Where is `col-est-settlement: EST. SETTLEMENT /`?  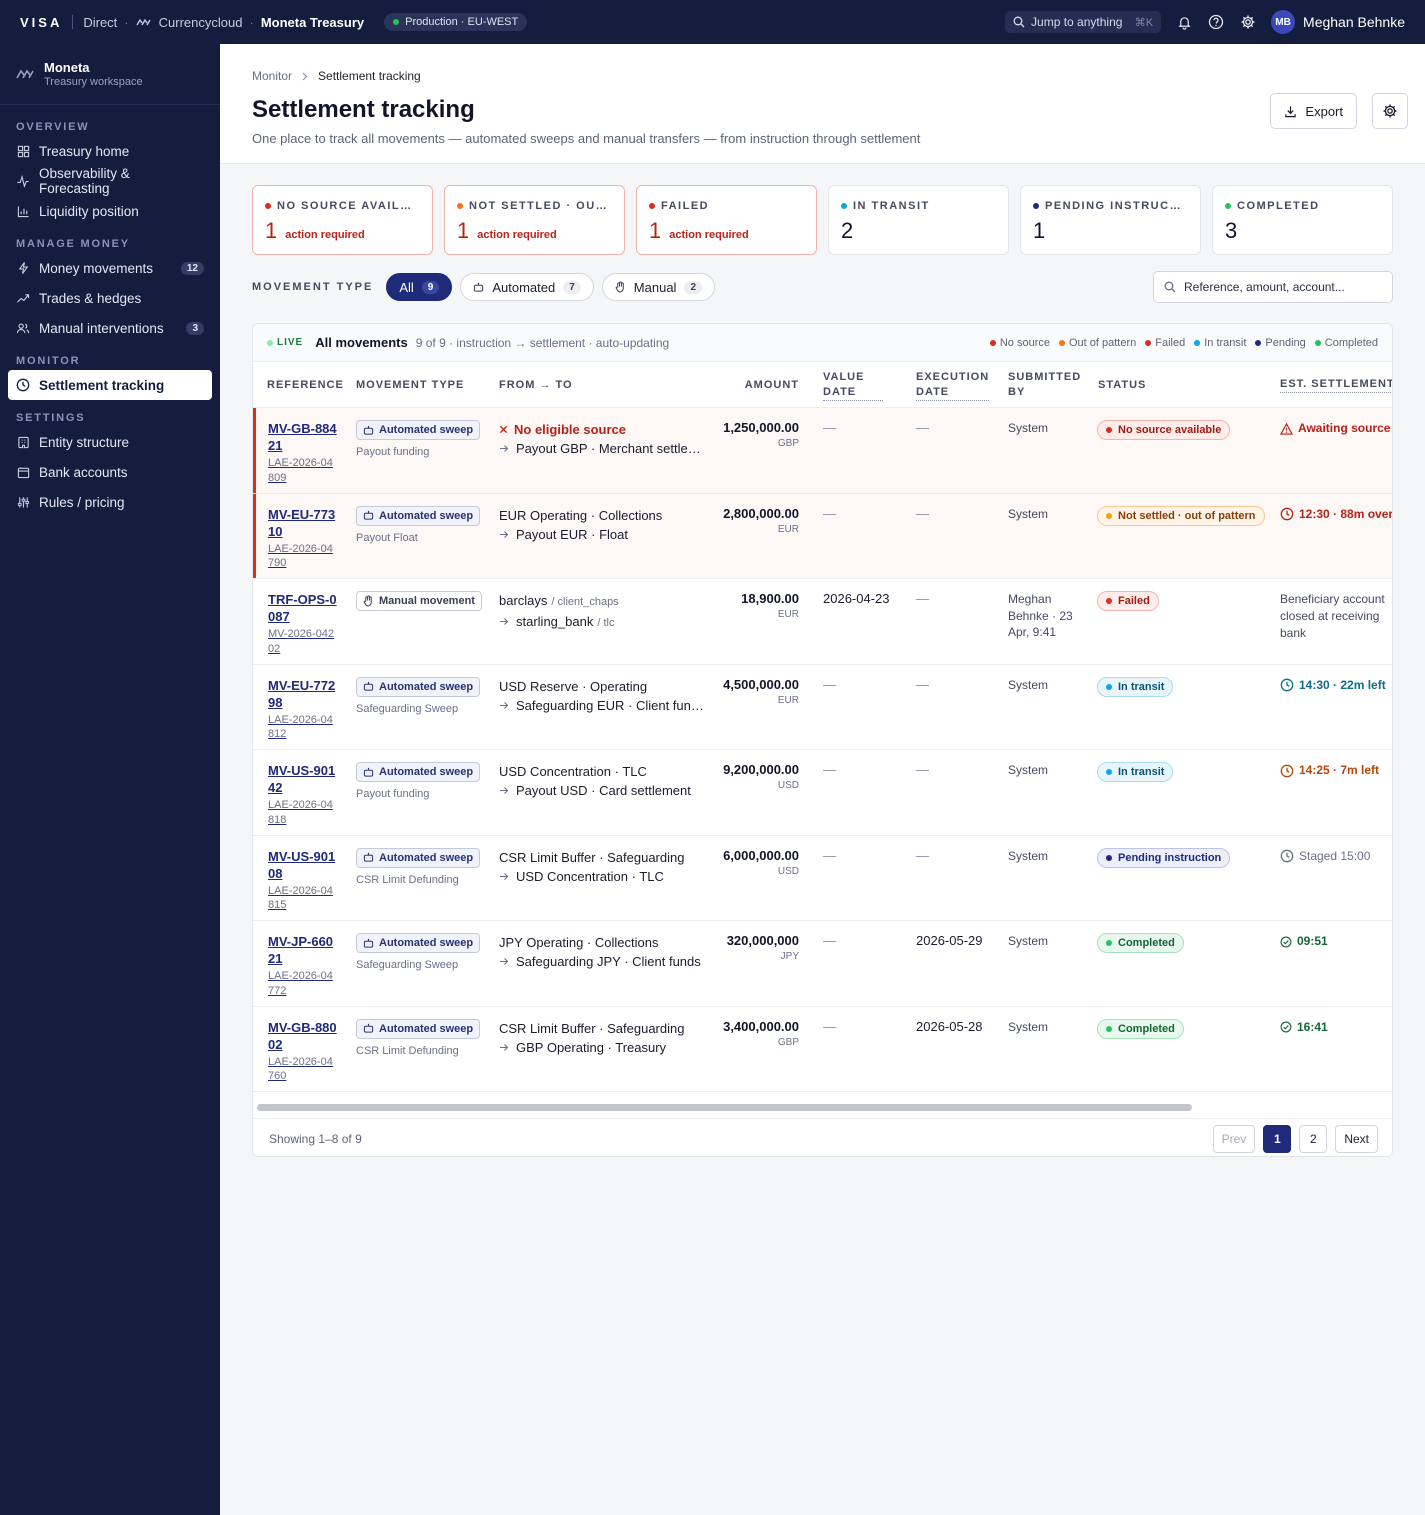
col-est-settlement: EST. SETTLEMENT / is located at coordinates (1336, 385).